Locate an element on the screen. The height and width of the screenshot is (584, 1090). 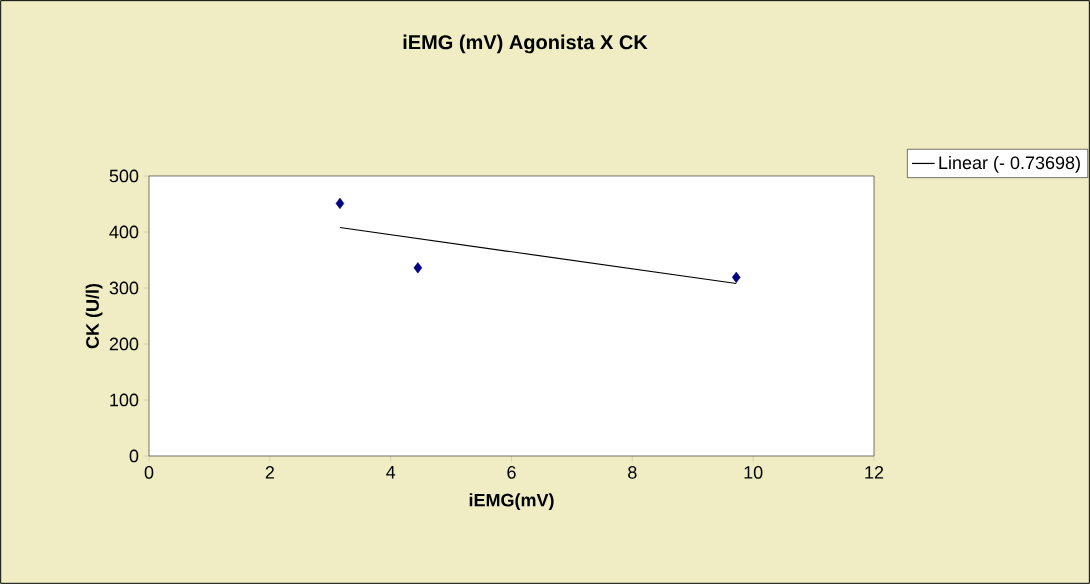
y-tick-label: 100 is located at coordinates (124, 400).